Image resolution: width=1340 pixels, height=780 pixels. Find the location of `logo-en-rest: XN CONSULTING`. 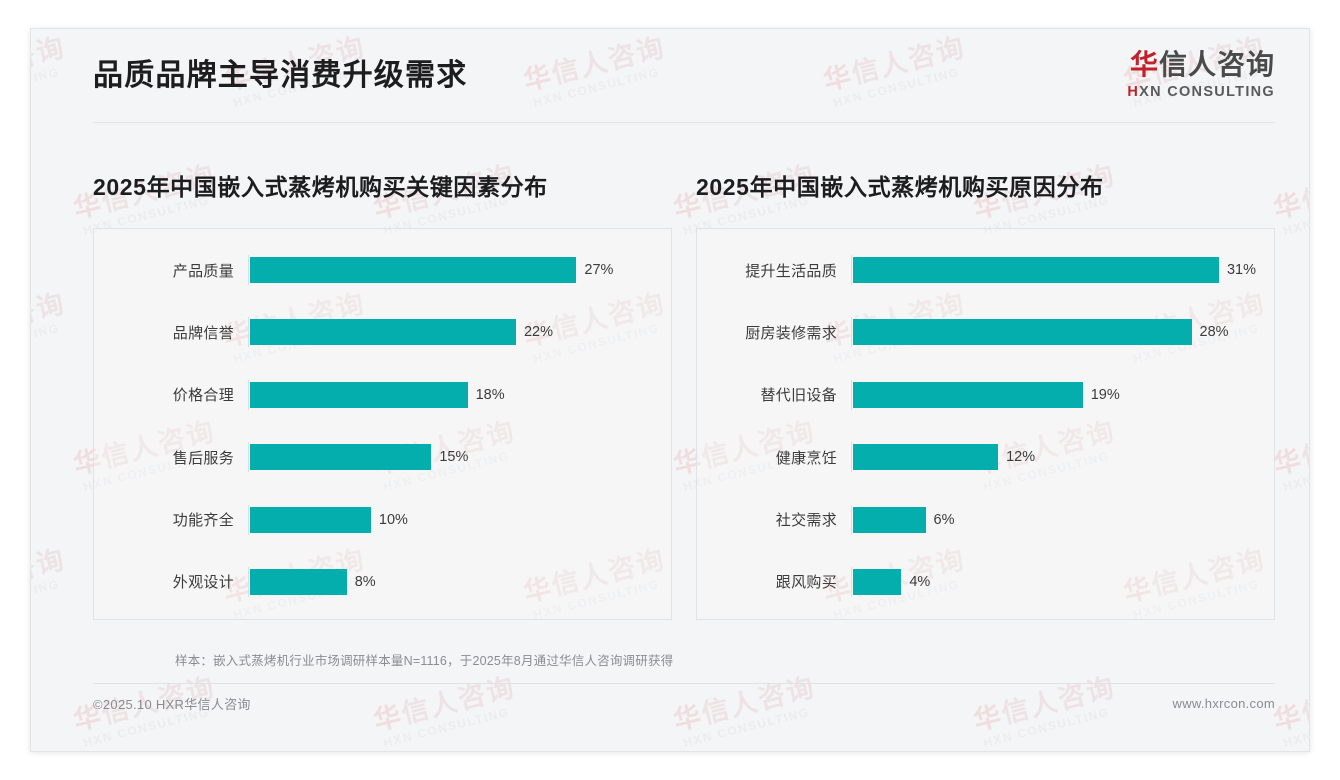

logo-en-rest: XN CONSULTING is located at coordinates (1207, 92).